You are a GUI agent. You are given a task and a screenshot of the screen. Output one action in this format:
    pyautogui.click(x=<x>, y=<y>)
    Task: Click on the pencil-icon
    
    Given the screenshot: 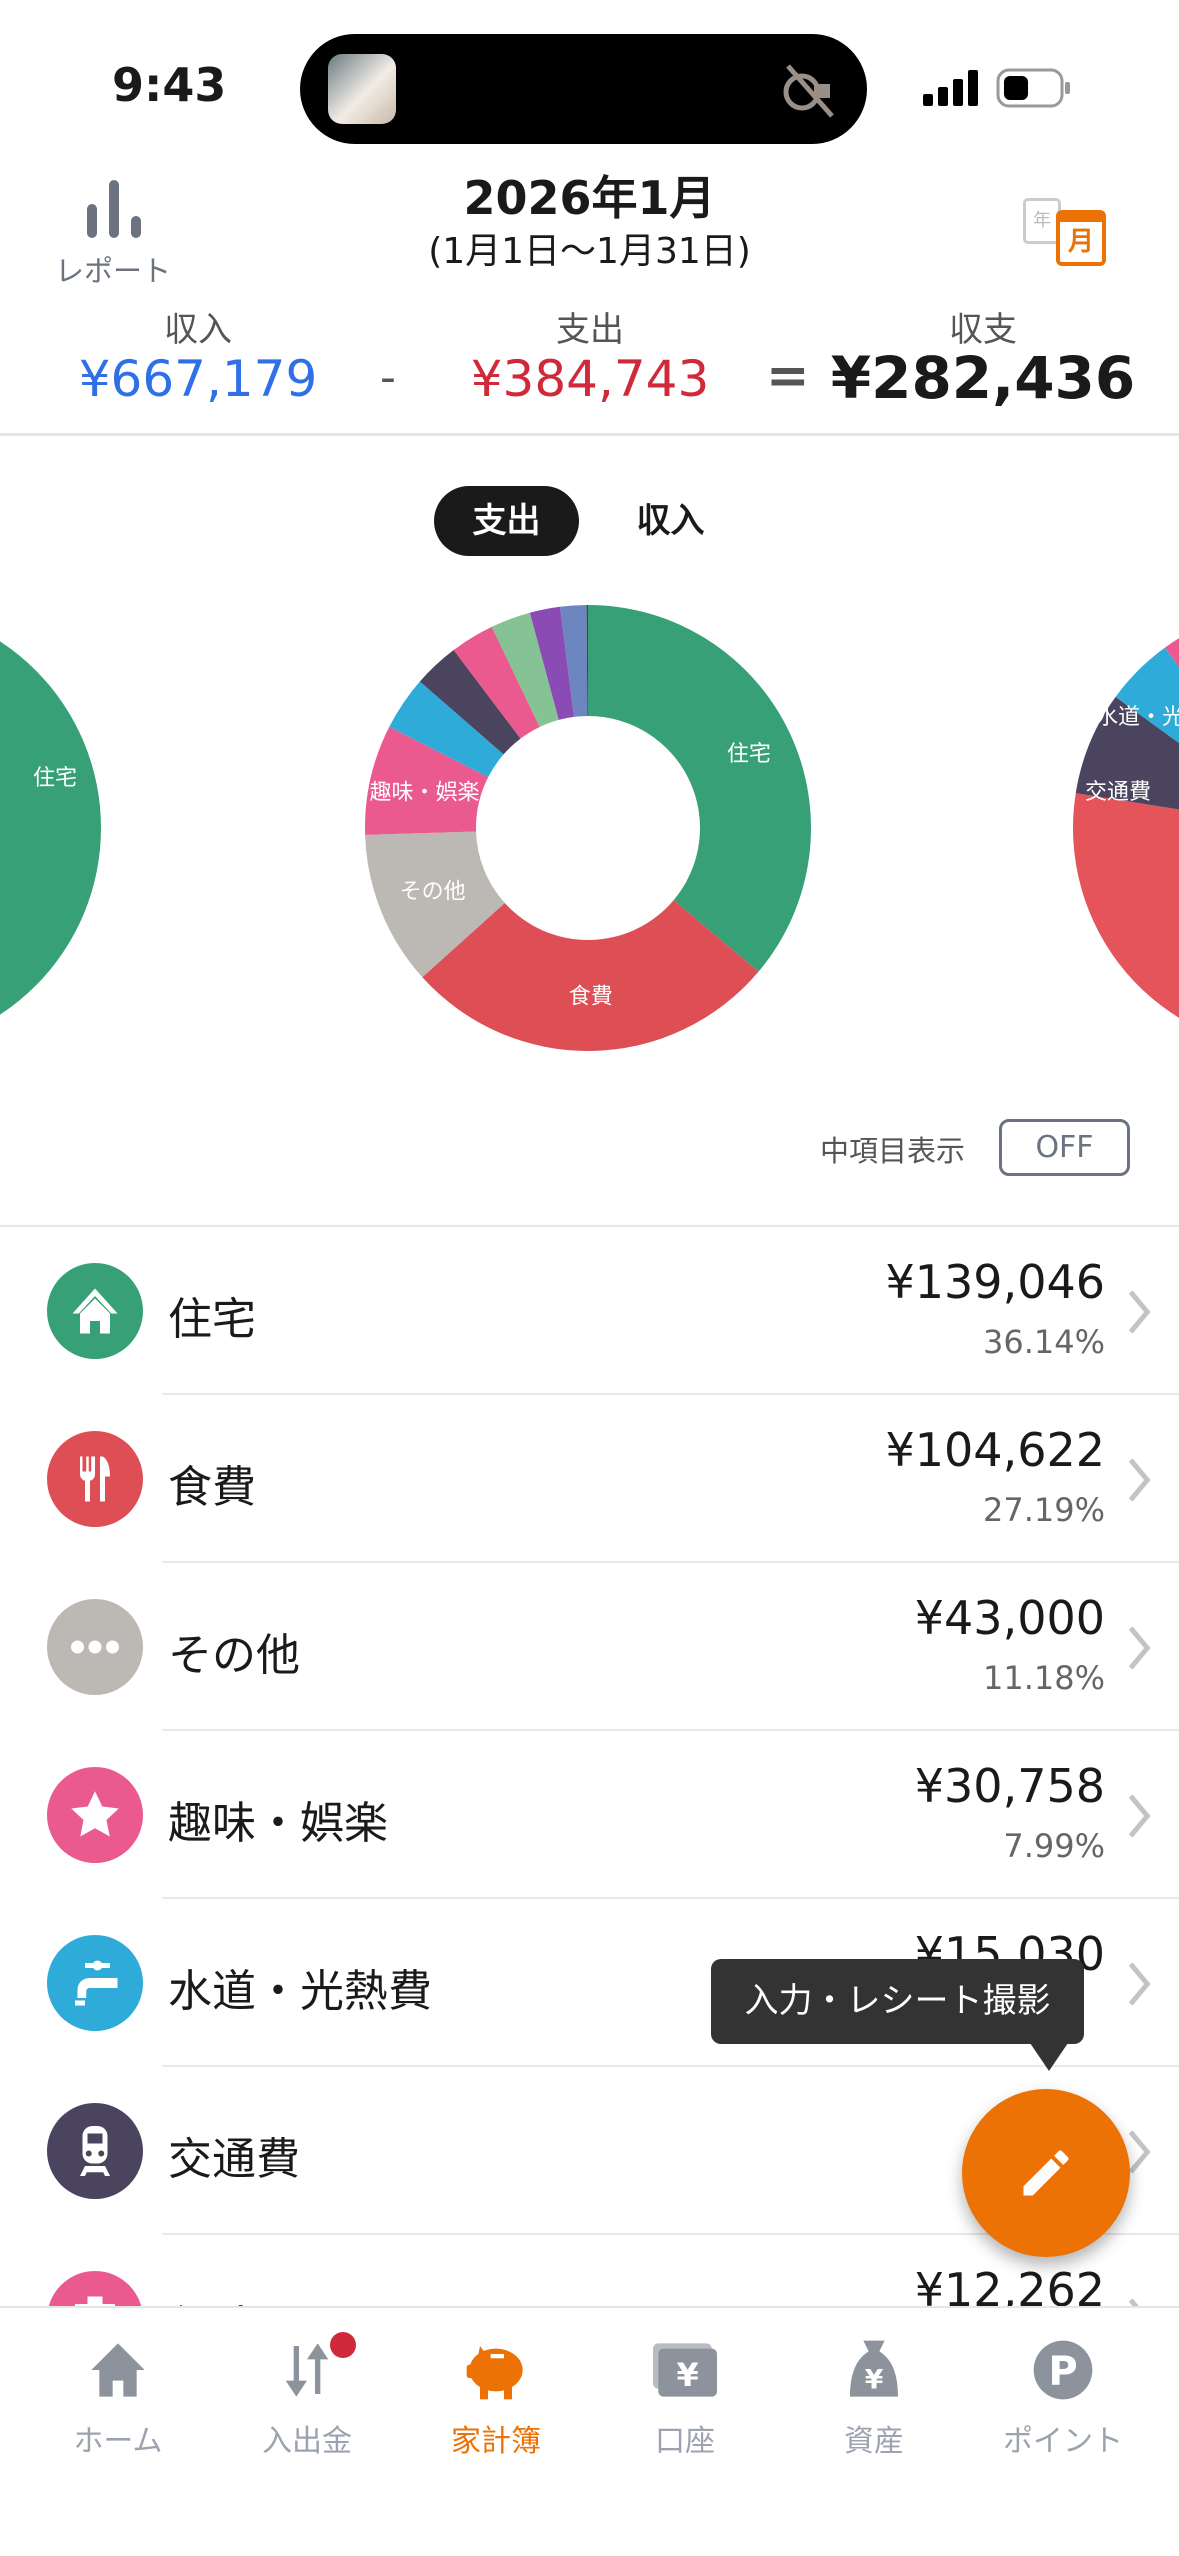 What is the action you would take?
    pyautogui.click(x=1046, y=2173)
    